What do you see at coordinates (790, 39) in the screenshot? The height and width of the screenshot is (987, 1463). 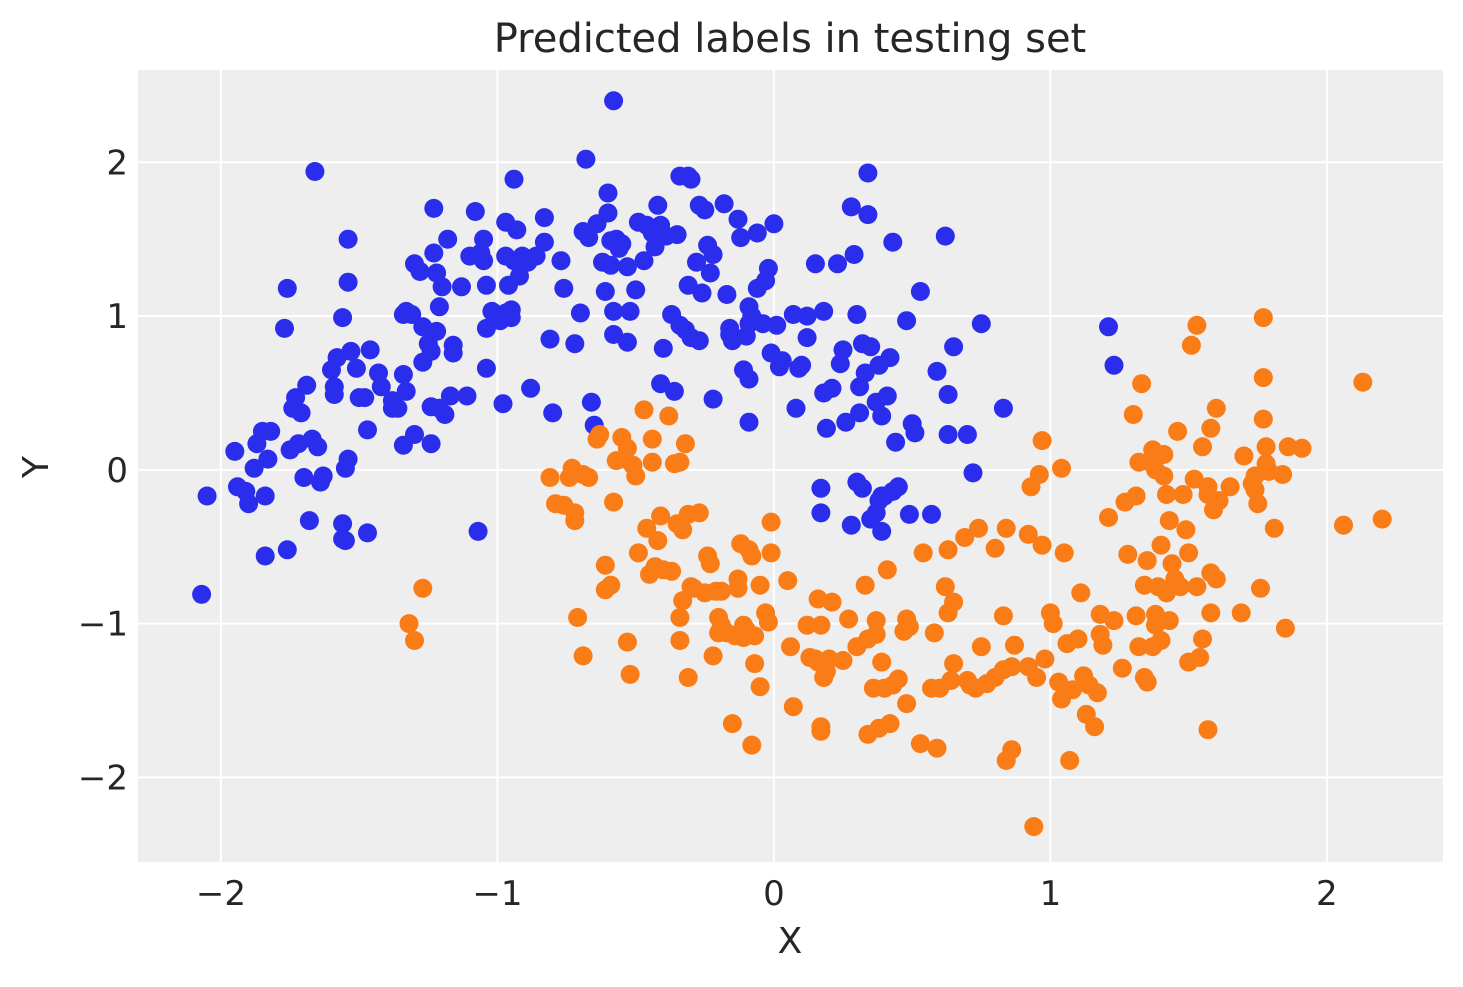 I see `chart-title: Predicted labels in testing set` at bounding box center [790, 39].